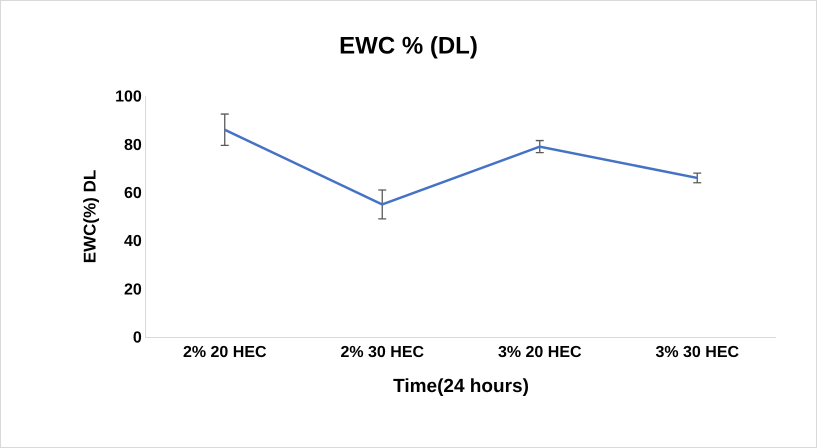  Describe the element at coordinates (540, 353) in the screenshot. I see `x-tick-label: 3% 20 HEC` at that location.